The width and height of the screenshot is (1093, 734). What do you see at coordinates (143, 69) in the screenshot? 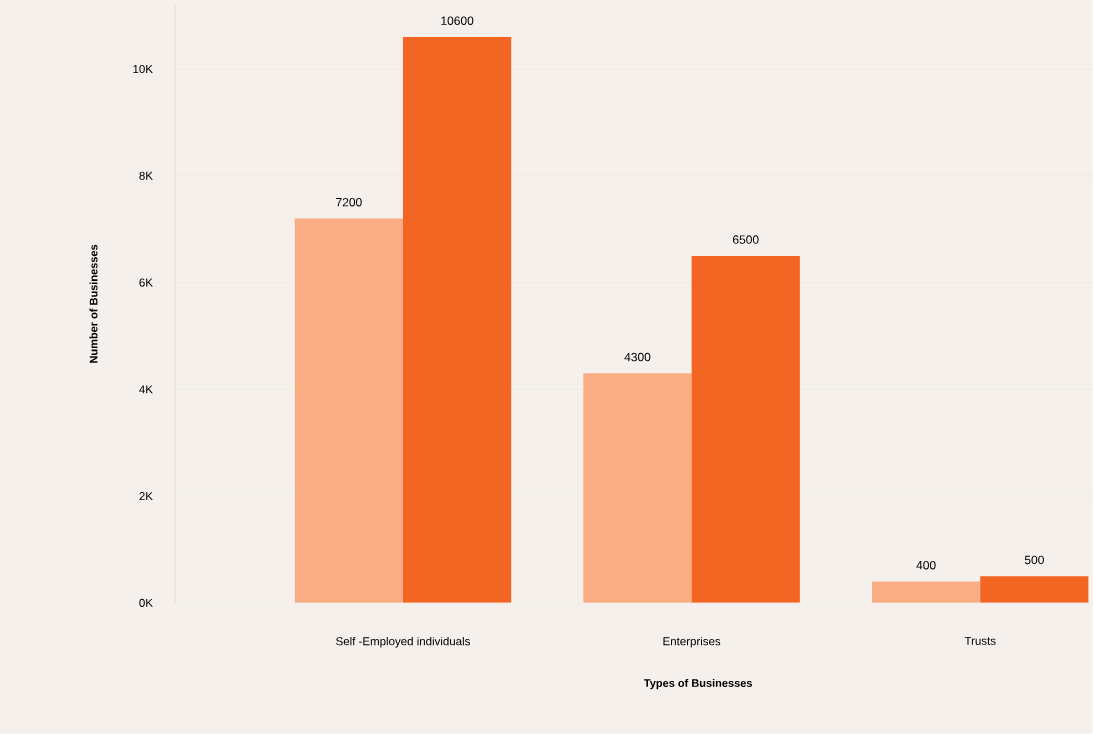
I see `y-tick-label: 10K` at bounding box center [143, 69].